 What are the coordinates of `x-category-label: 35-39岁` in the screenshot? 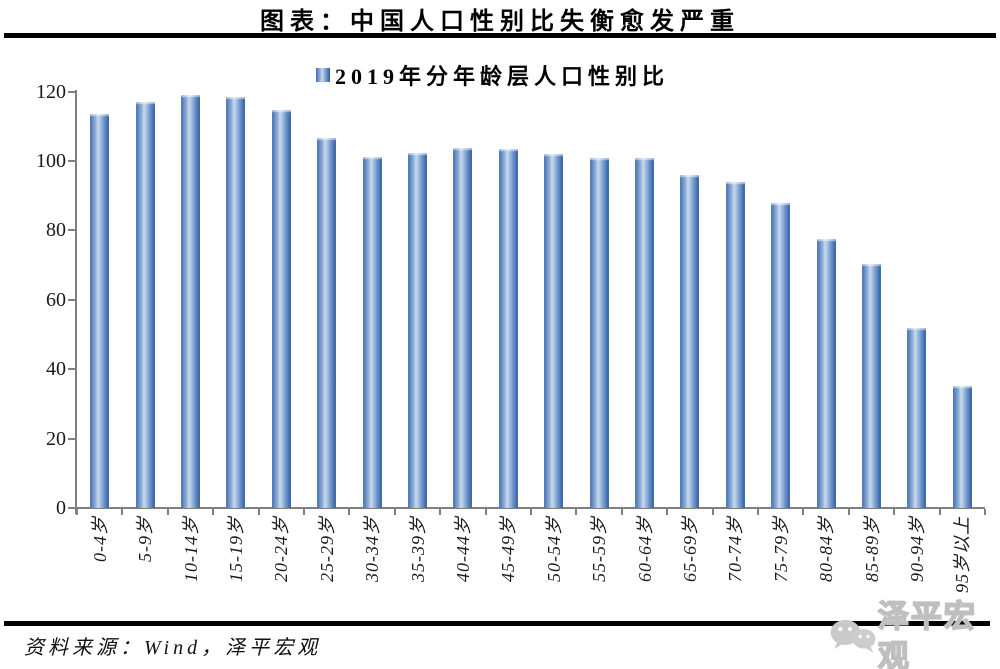 It's located at (417, 549).